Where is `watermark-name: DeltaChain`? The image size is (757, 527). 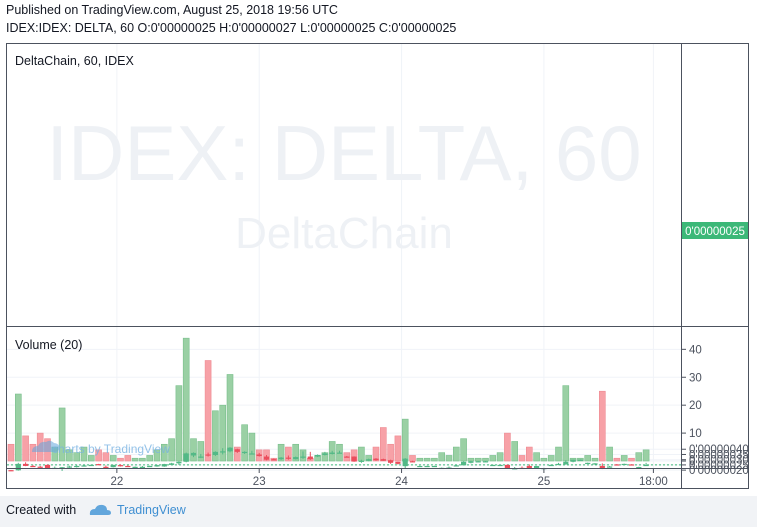
watermark-name: DeltaChain is located at coordinates (344, 233).